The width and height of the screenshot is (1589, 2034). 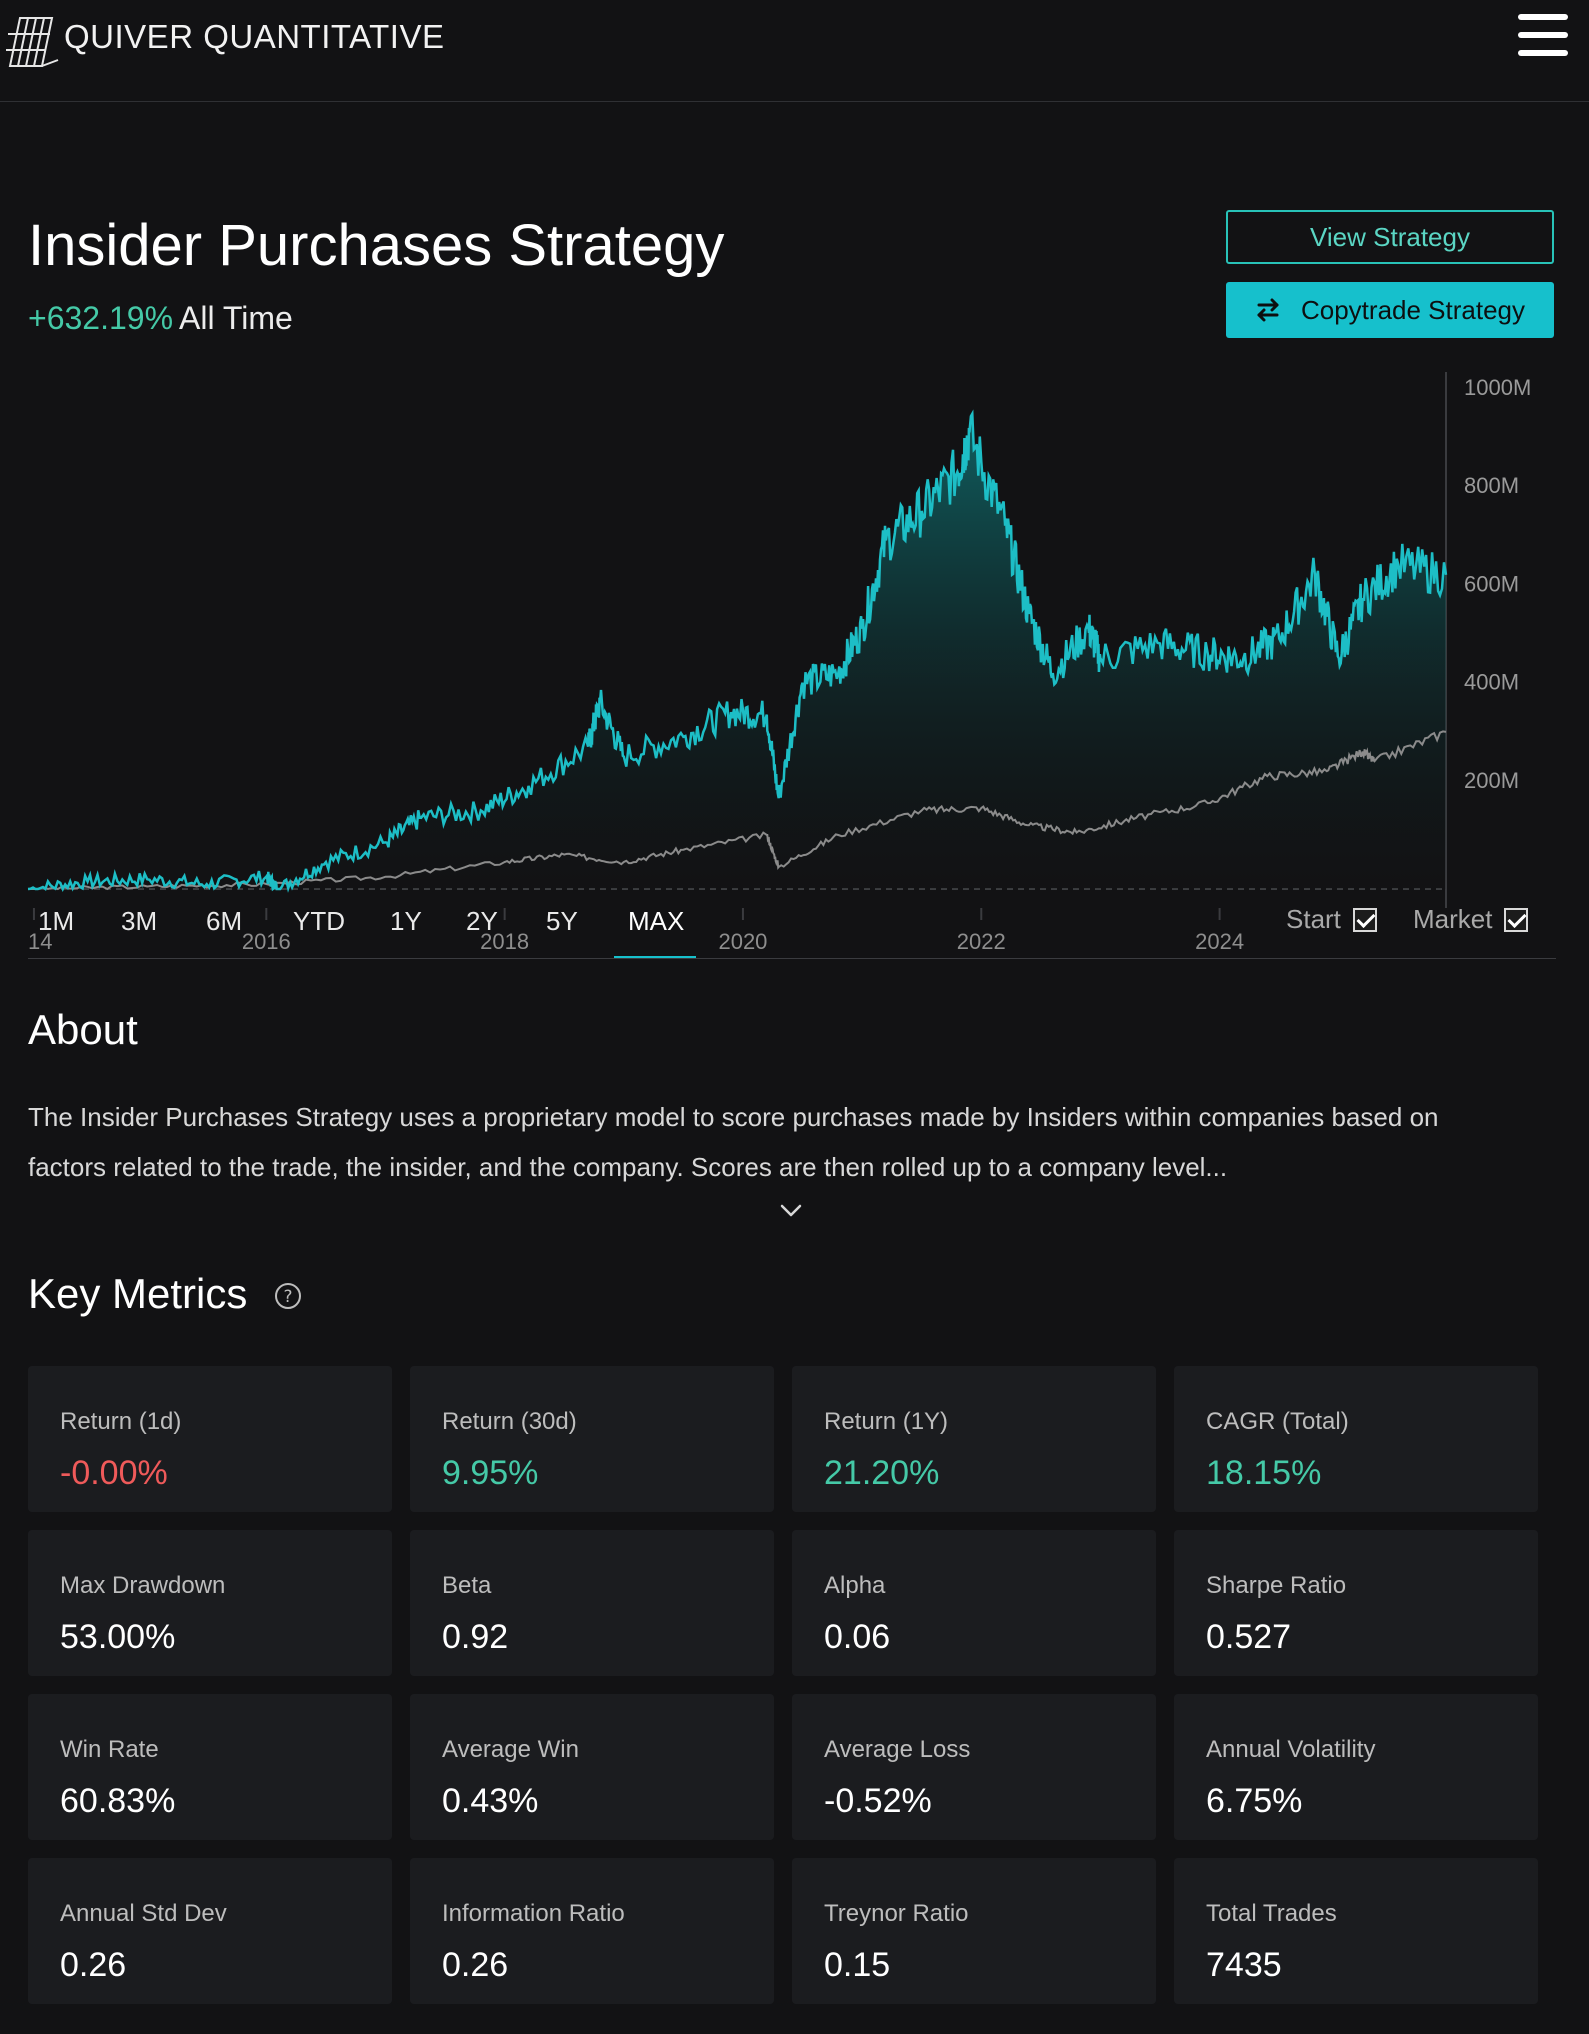 What do you see at coordinates (878, 1801) in the screenshot?
I see `metric-value: -0.52%` at bounding box center [878, 1801].